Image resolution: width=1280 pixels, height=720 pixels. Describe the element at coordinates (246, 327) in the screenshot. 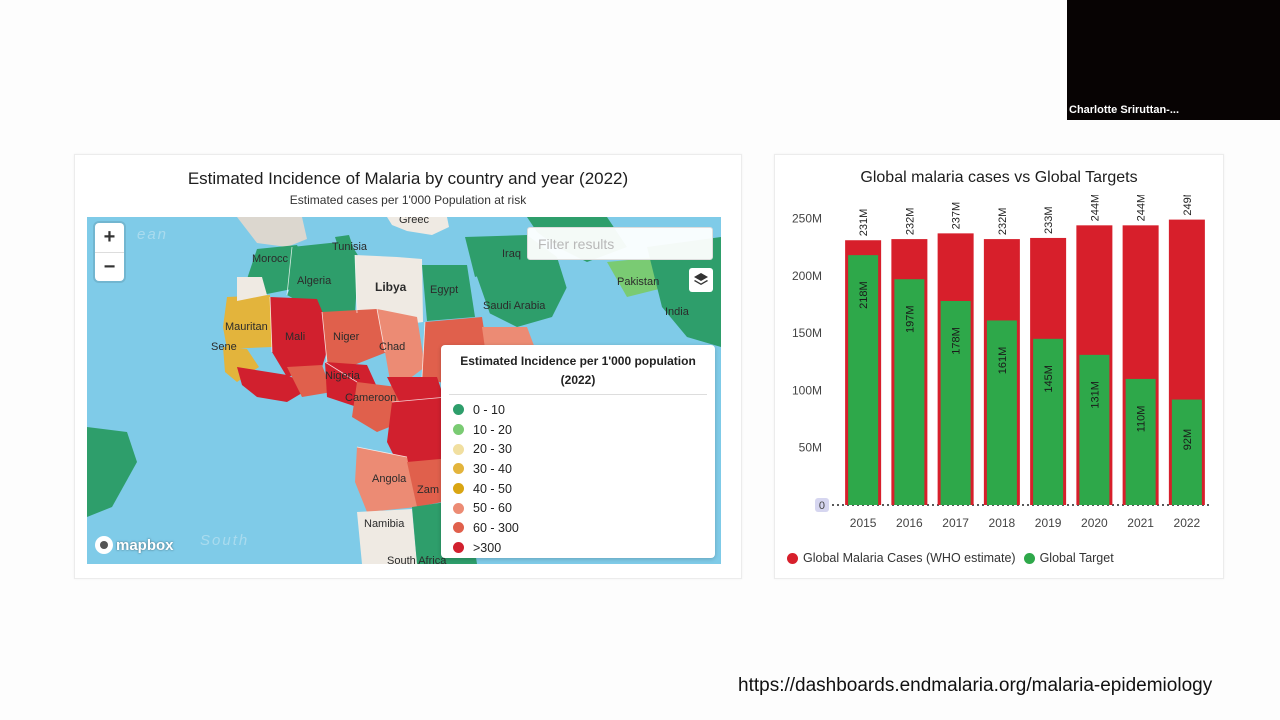

I see `map-label-mauritania: Mauritan` at that location.